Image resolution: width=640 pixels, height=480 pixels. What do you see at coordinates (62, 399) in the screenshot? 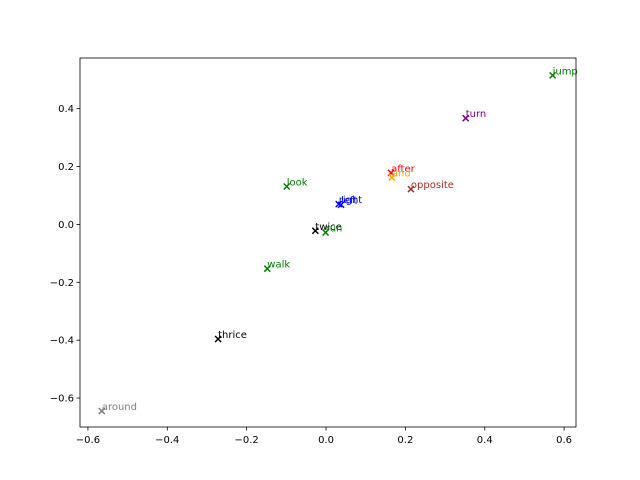
I see `y-tick-label: −0.6` at bounding box center [62, 399].